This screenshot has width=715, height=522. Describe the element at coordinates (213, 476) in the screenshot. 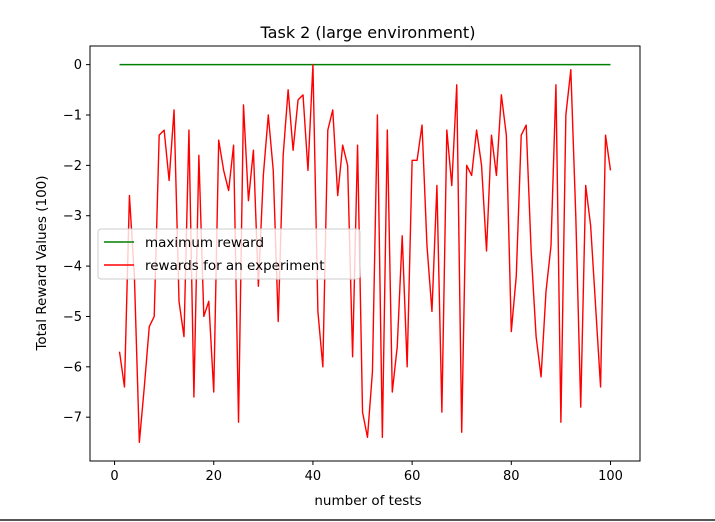

I see `x-tick-label: 20` at that location.